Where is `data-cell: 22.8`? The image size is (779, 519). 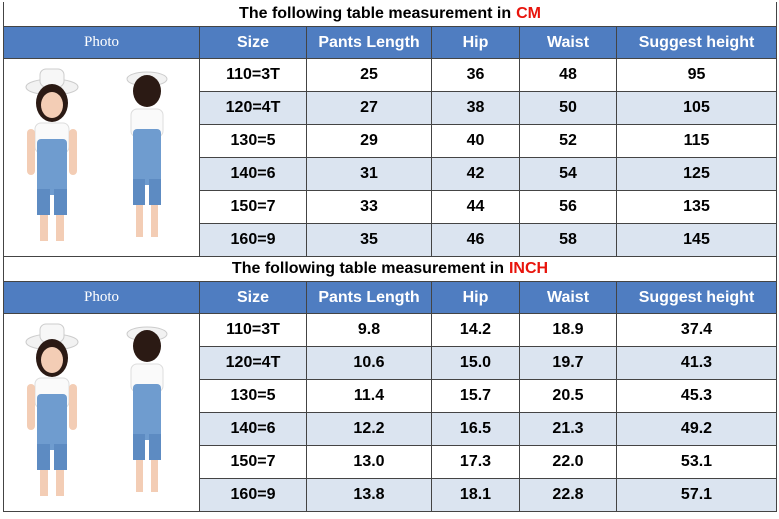 data-cell: 22.8 is located at coordinates (568, 495).